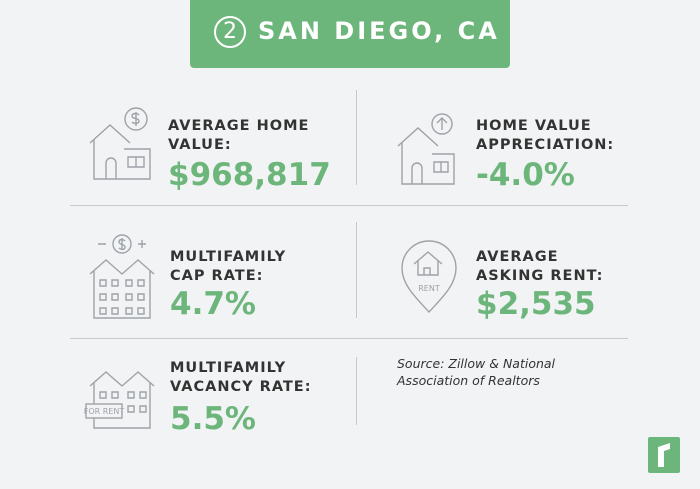 The image size is (700, 489). I want to click on multifamily-dollar-icon, so click(122, 276).